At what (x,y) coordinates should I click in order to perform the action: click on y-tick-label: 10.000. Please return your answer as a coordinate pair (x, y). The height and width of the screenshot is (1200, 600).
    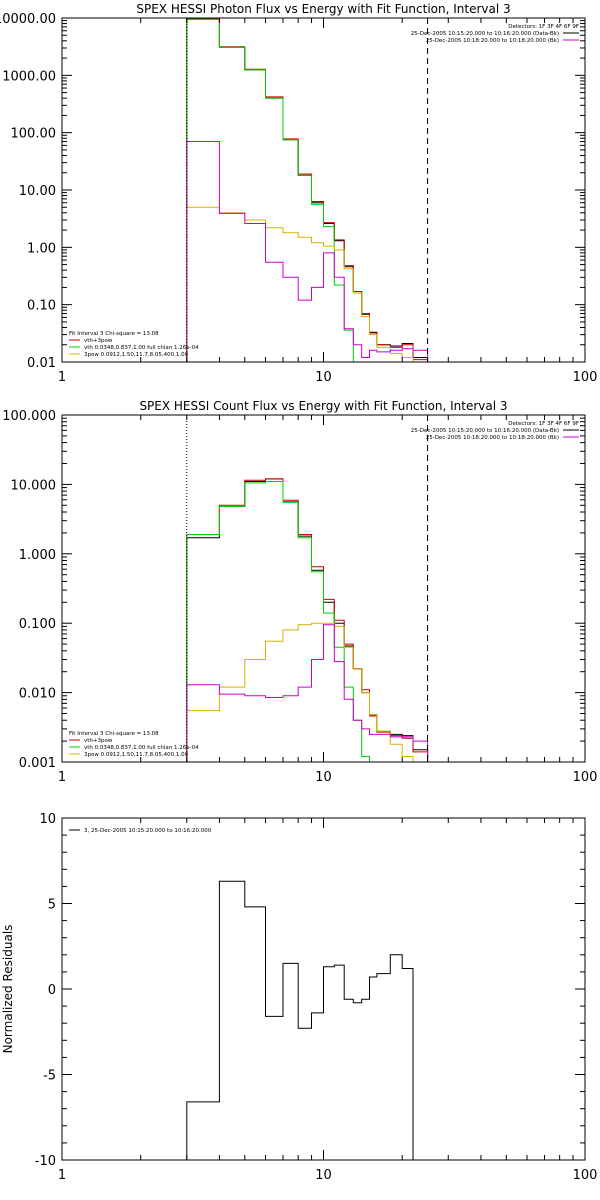
    Looking at the image, I should click on (34, 485).